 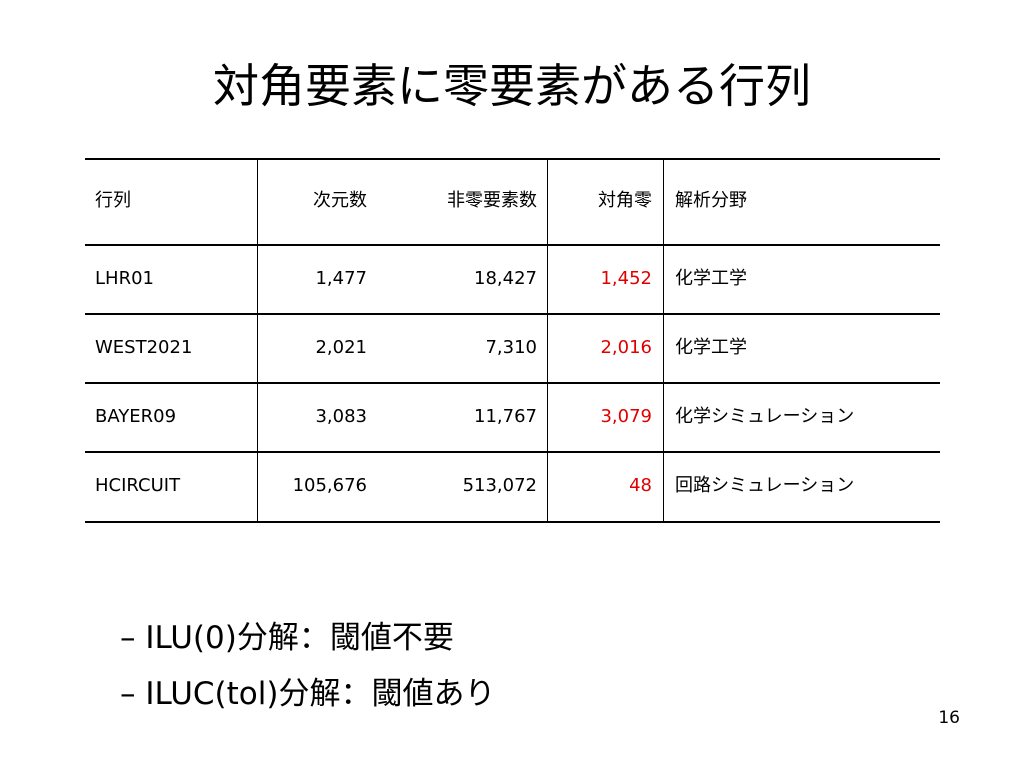 What do you see at coordinates (949, 718) in the screenshot?
I see `page-number: 16` at bounding box center [949, 718].